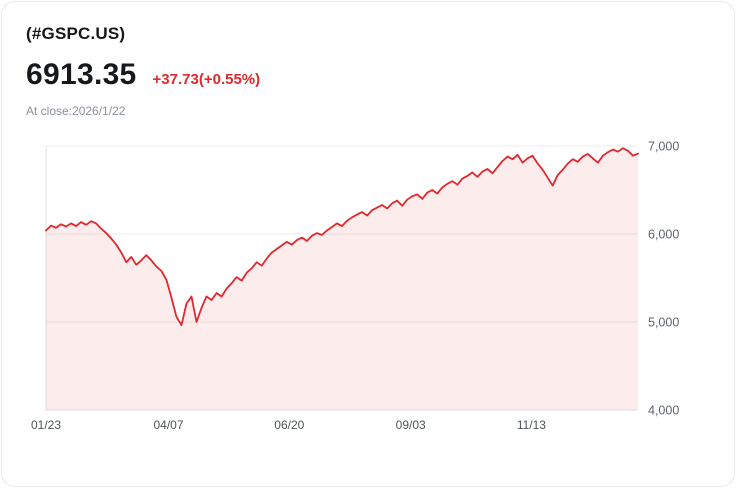 The width and height of the screenshot is (736, 488). What do you see at coordinates (411, 425) in the screenshot?
I see `x-axis-label: 09/03` at bounding box center [411, 425].